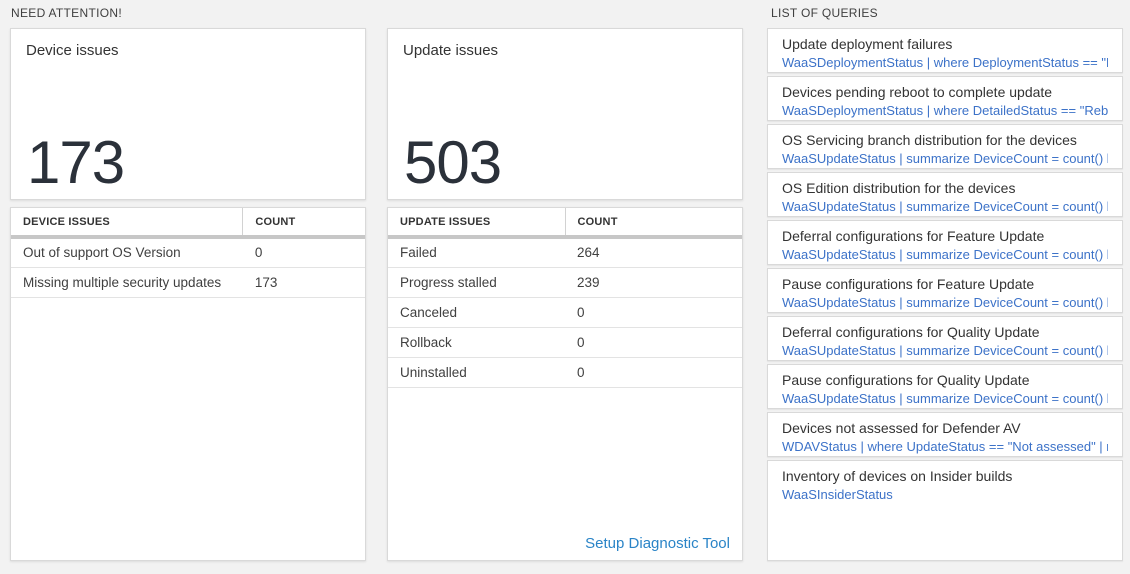 The width and height of the screenshot is (1130, 574). Describe the element at coordinates (476, 342) in the screenshot. I see `update-issue-label: Rollback` at that location.